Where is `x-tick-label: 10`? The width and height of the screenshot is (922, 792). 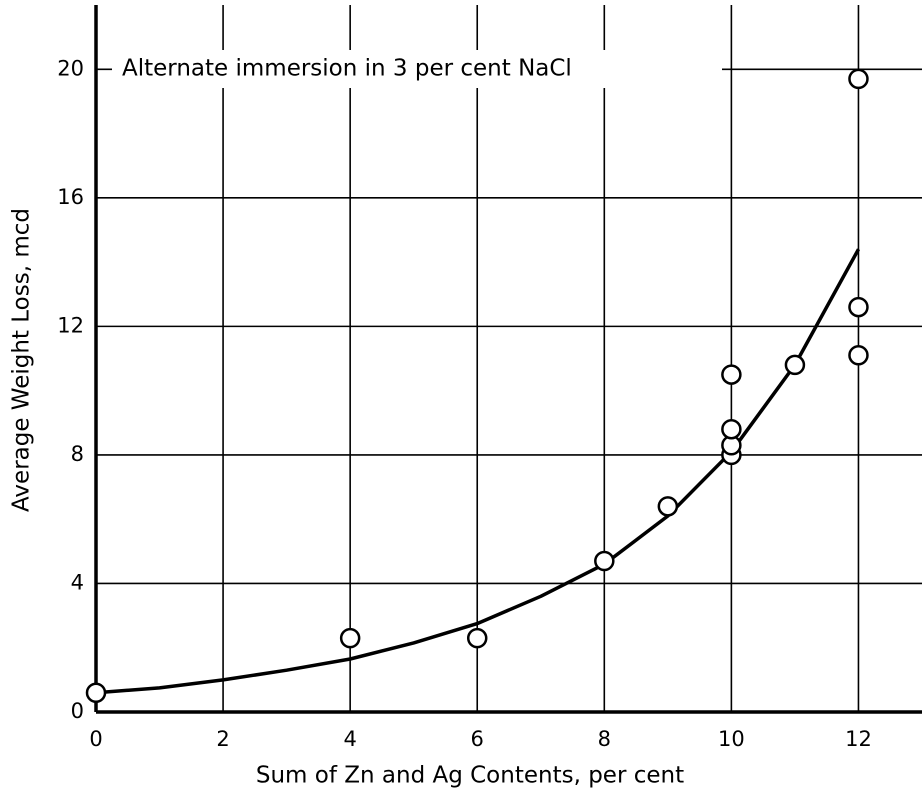 x-tick-label: 10 is located at coordinates (731, 739).